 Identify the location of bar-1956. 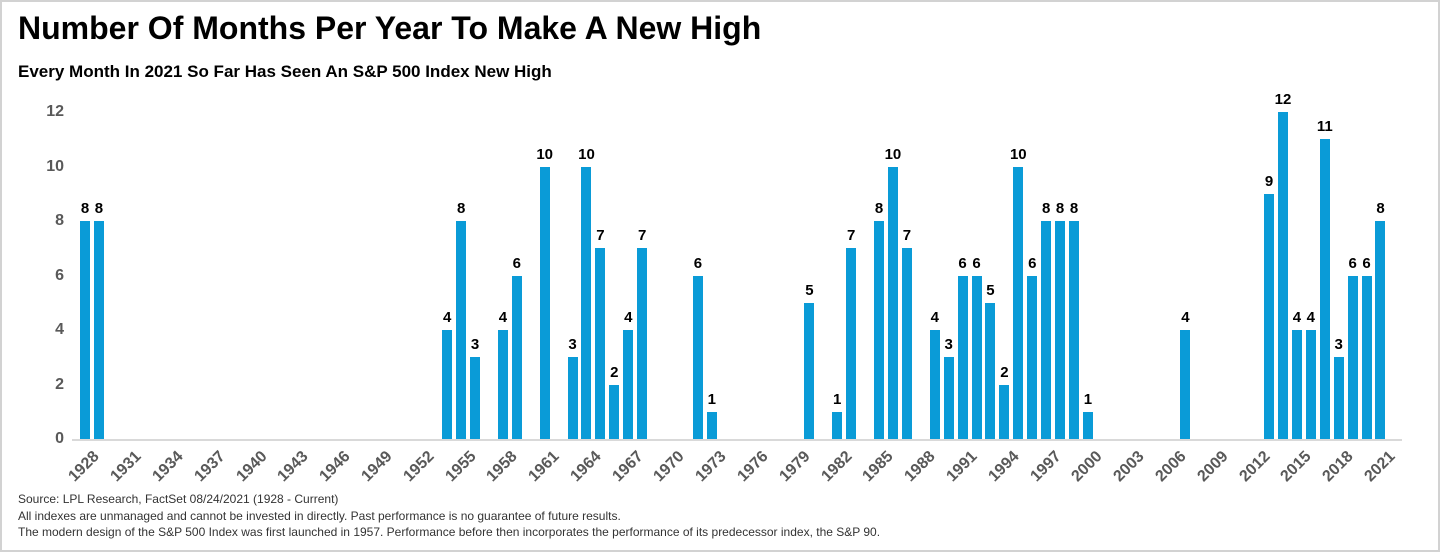
(475, 398).